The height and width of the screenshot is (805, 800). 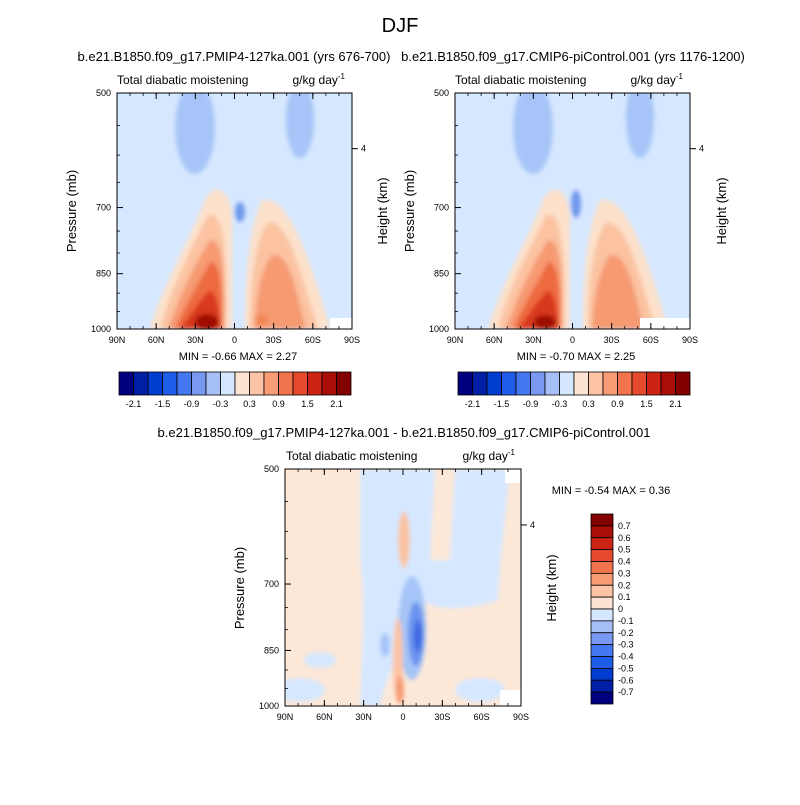 What do you see at coordinates (489, 455) in the screenshot?
I see `panel-diff-unit-label: g/kg day-1` at bounding box center [489, 455].